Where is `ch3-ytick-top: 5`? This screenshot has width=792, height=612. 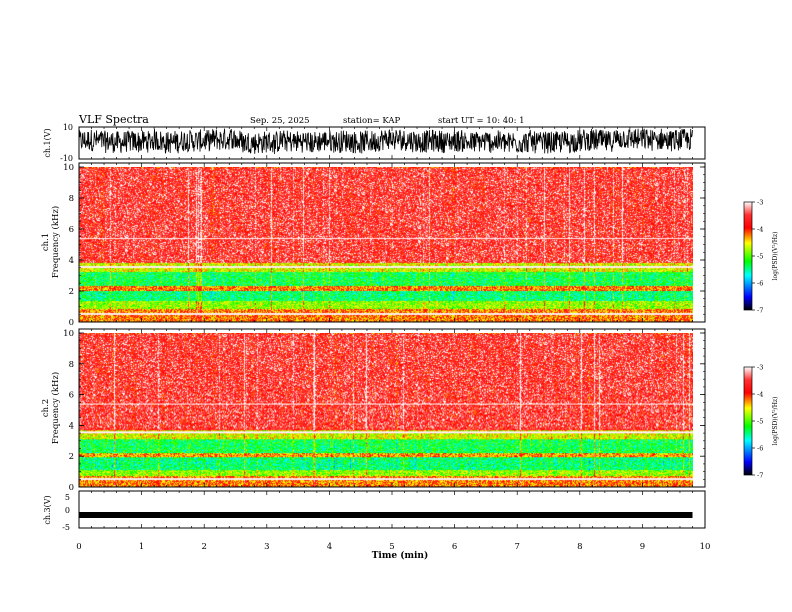
ch3-ytick-top: 5 is located at coordinates (67, 497).